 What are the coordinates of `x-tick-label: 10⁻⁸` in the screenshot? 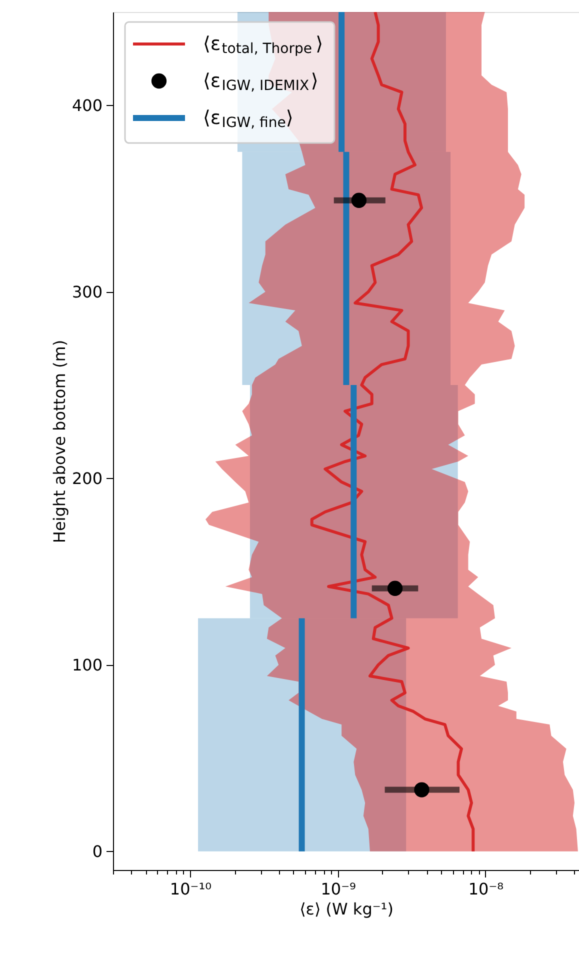 It's located at (486, 889).